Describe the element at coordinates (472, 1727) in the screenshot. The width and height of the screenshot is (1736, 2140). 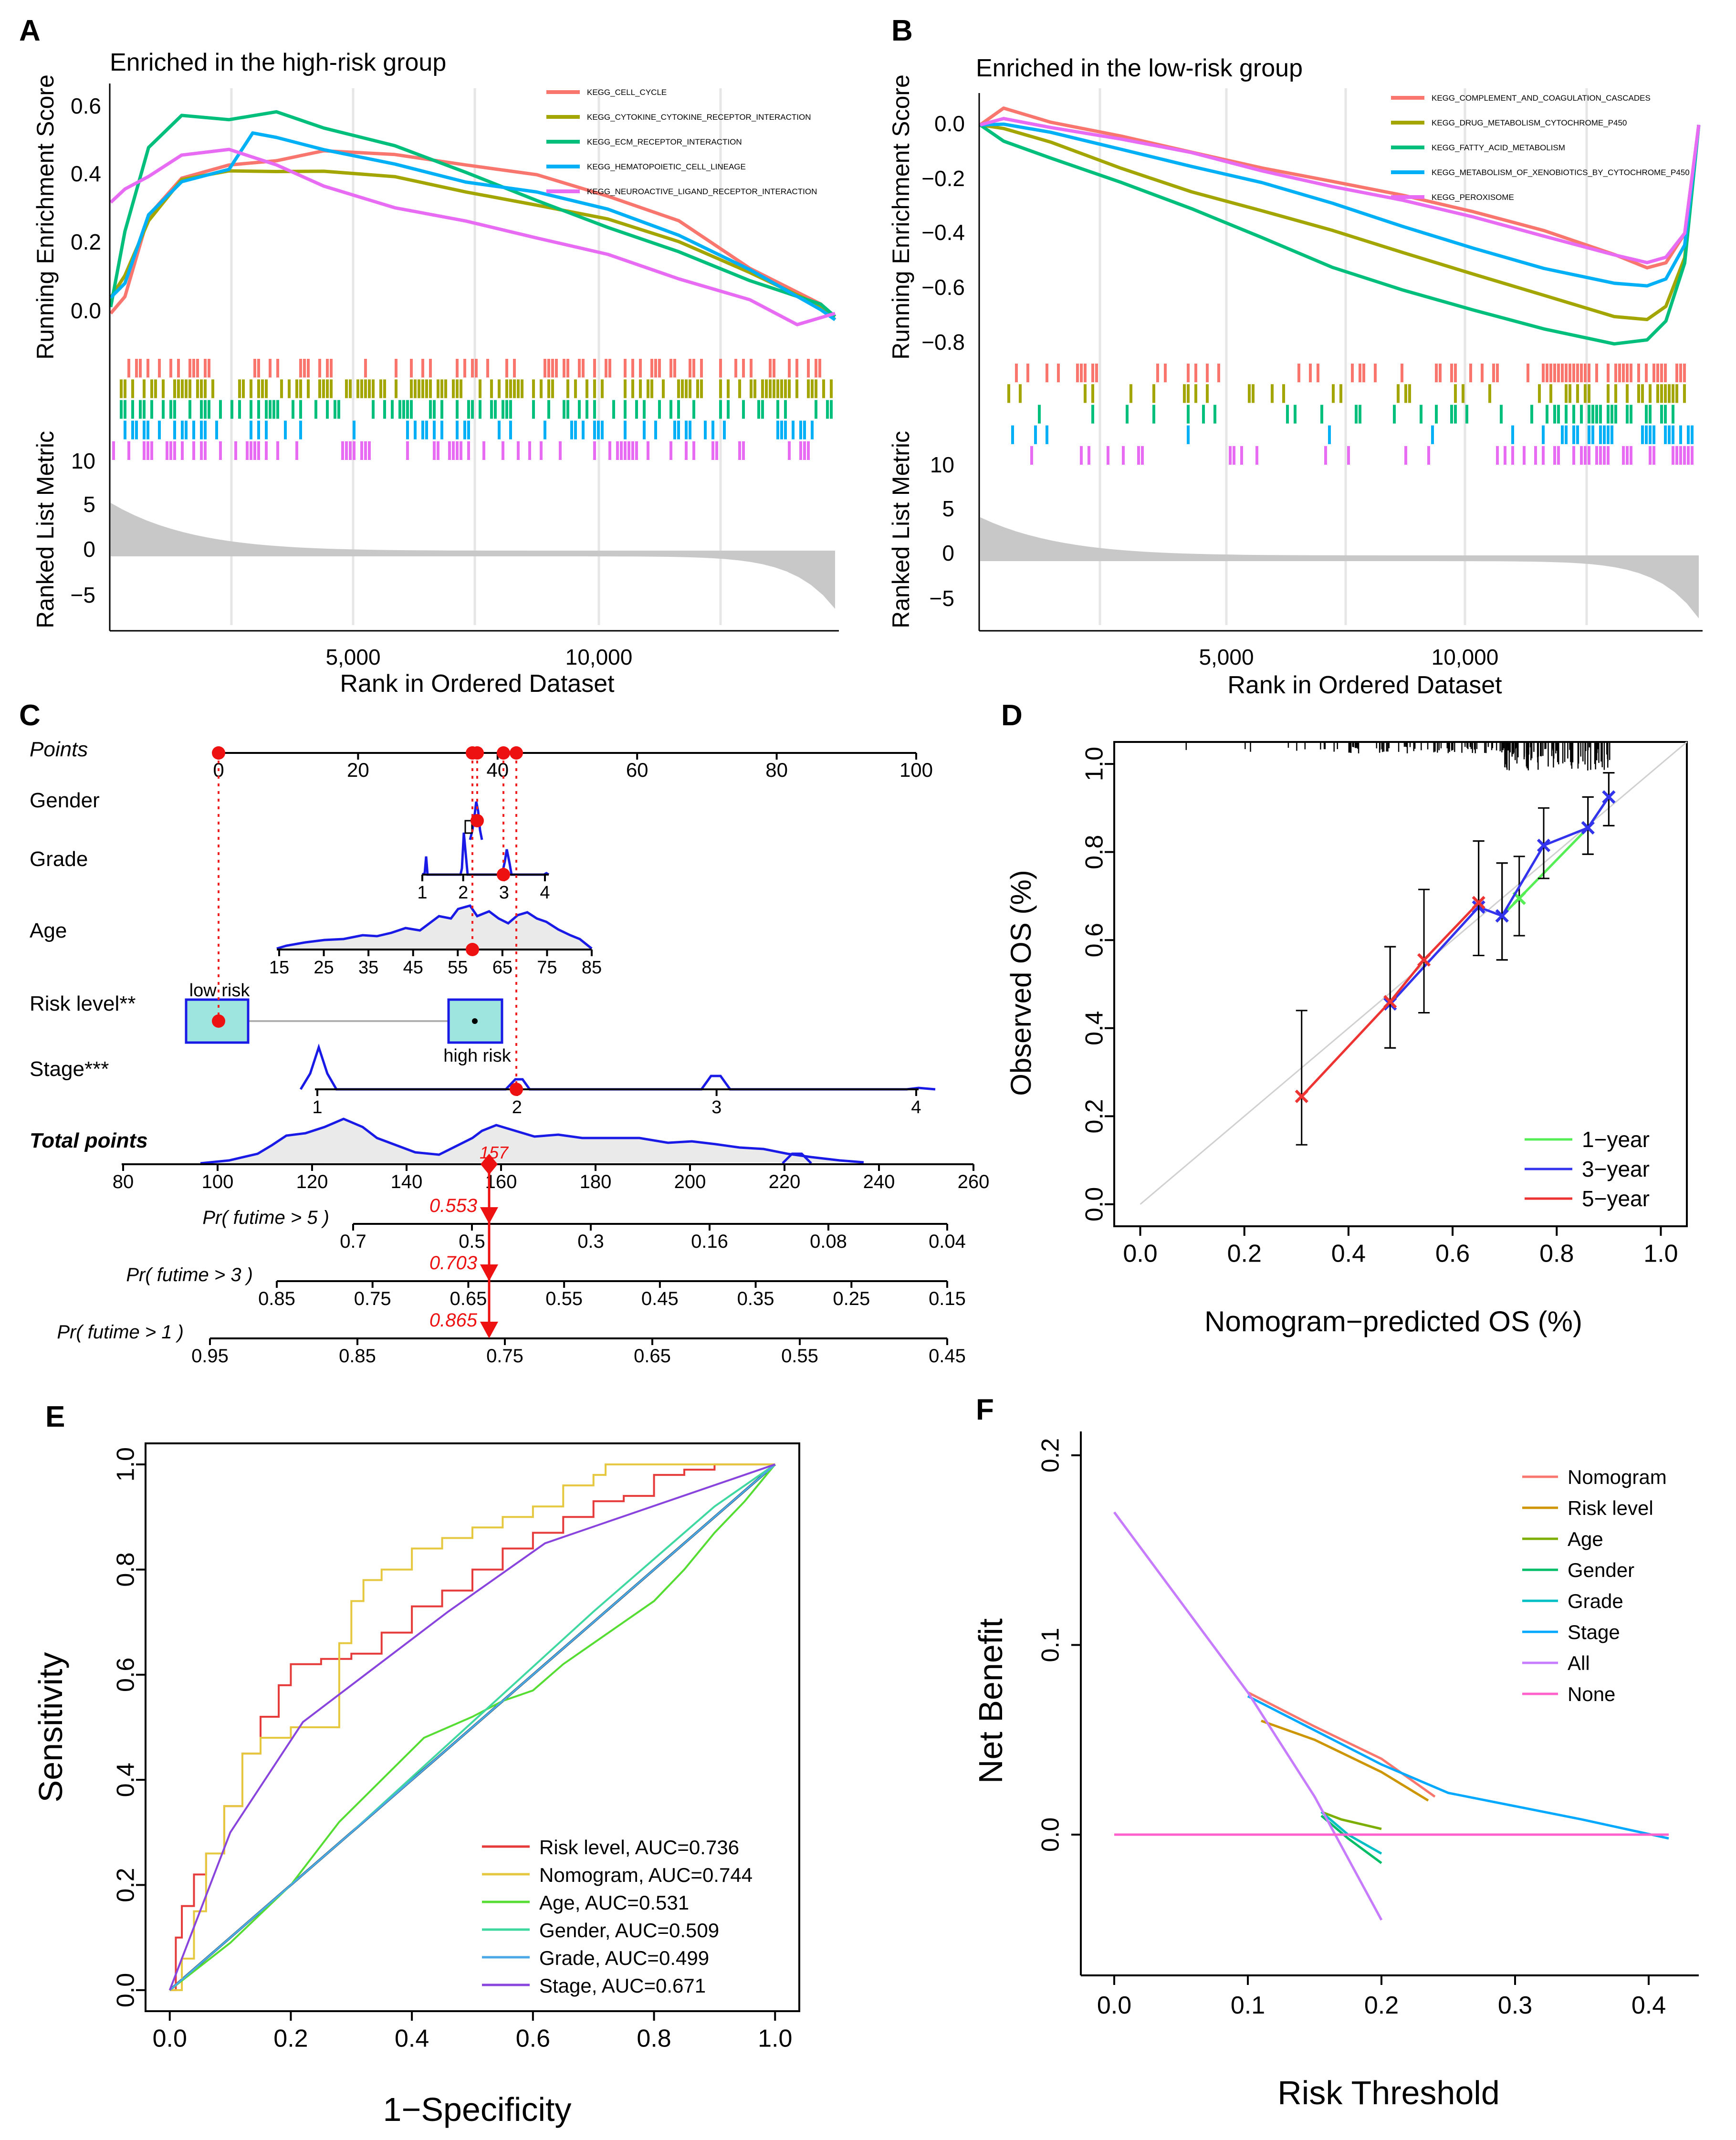
I see `roc-curve` at that location.